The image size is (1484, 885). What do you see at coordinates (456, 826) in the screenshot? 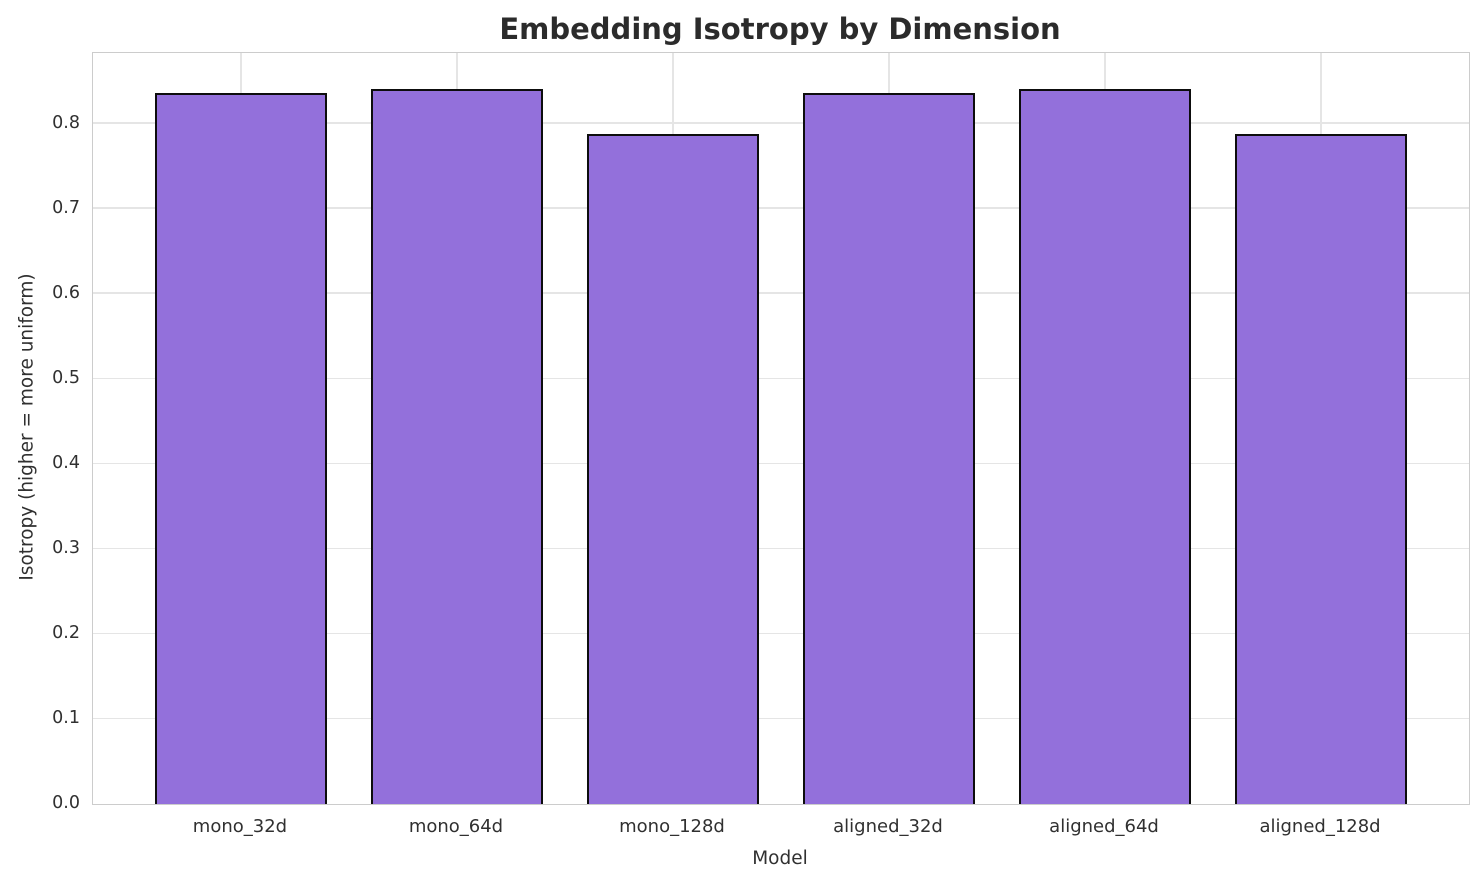
I see `x-tick-label-mono_64d: mono_64d` at bounding box center [456, 826].